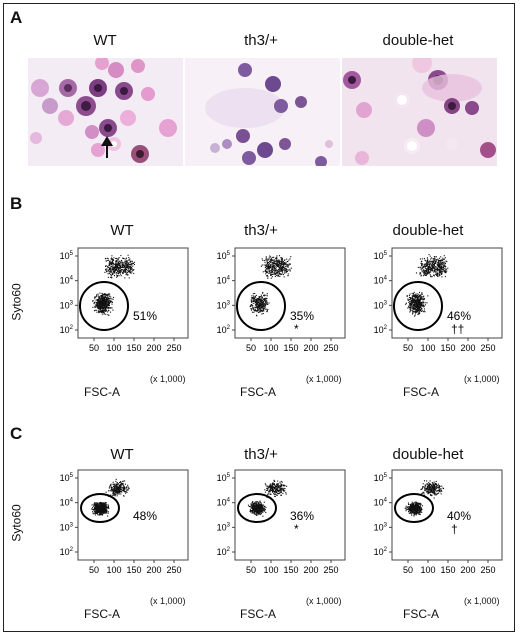 Image resolution: width=520 pixels, height=637 pixels. Describe the element at coordinates (145, 516) in the screenshot. I see `gate-percent: 48%` at that location.